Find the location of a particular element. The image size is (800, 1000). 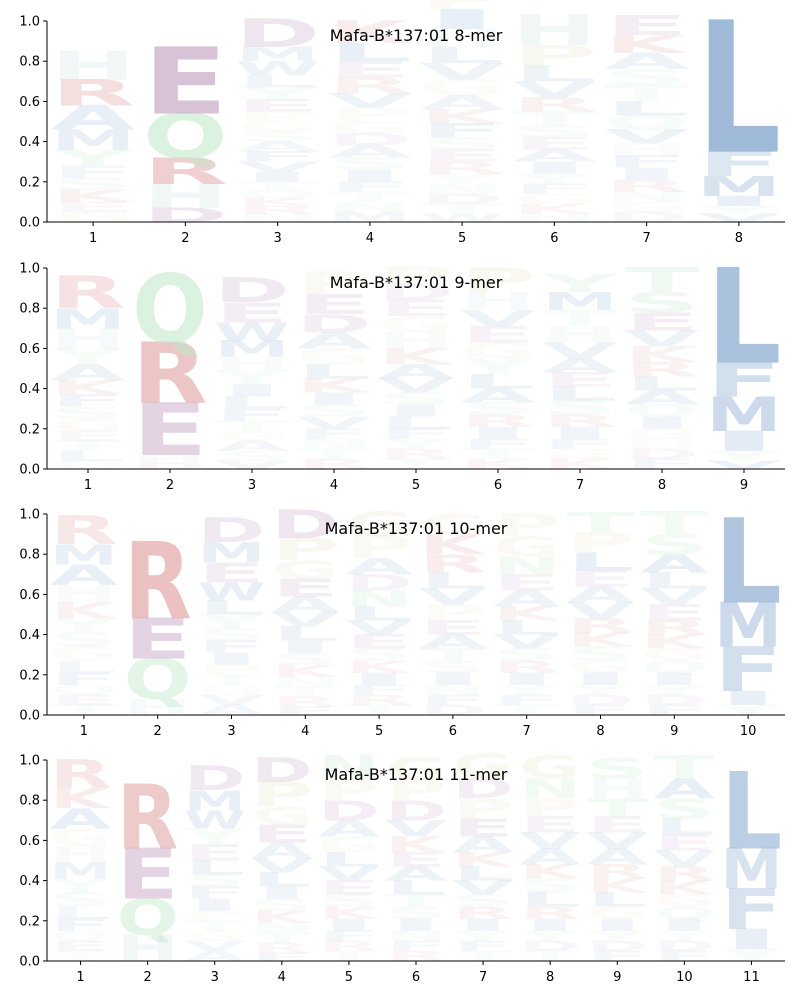

y-tick-label: 0.4 is located at coordinates (29, 389).